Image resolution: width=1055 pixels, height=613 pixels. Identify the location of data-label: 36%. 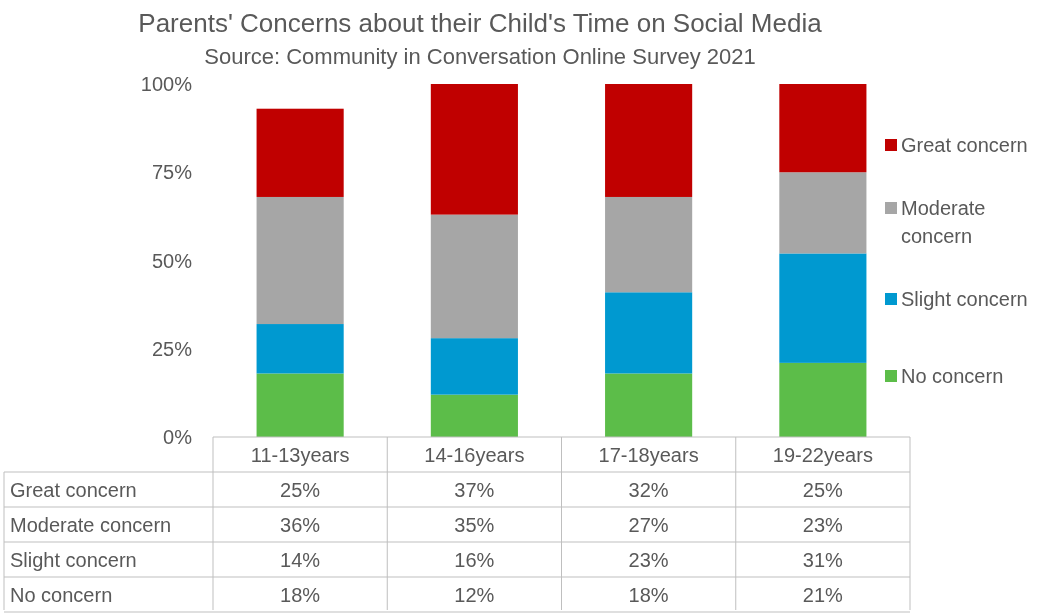
(300, 524).